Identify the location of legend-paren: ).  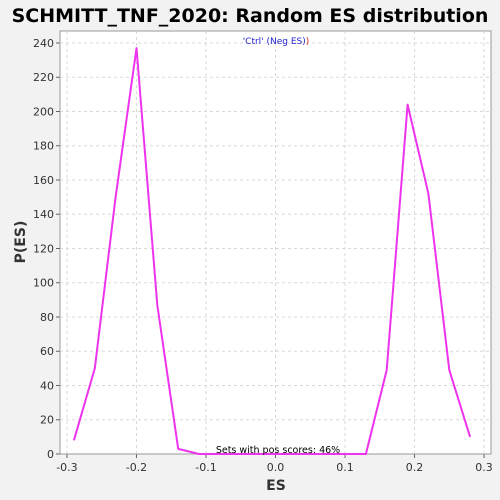
(308, 42).